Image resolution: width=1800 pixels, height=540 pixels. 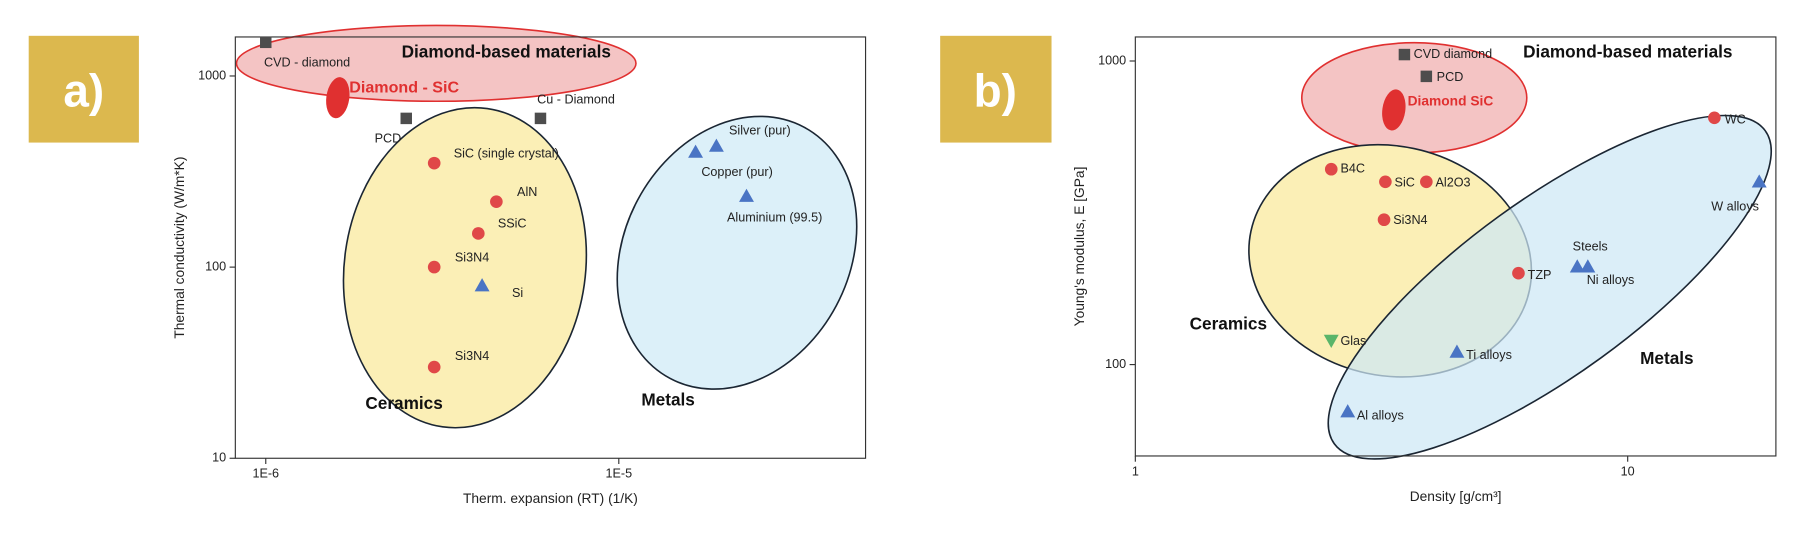 What do you see at coordinates (404, 88) in the screenshot?
I see `point-label: Diamond - SiC` at bounding box center [404, 88].